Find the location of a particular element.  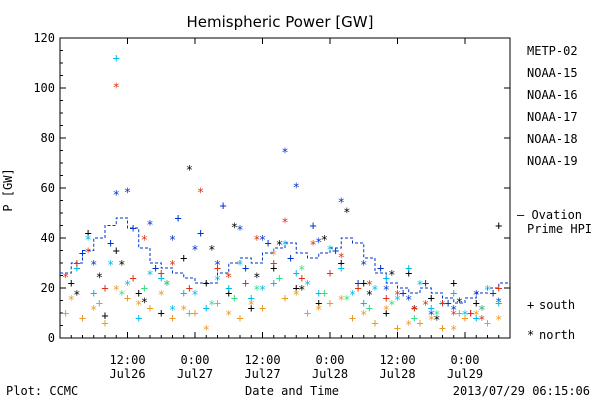

legend-marker-label: north is located at coordinates (557, 335).